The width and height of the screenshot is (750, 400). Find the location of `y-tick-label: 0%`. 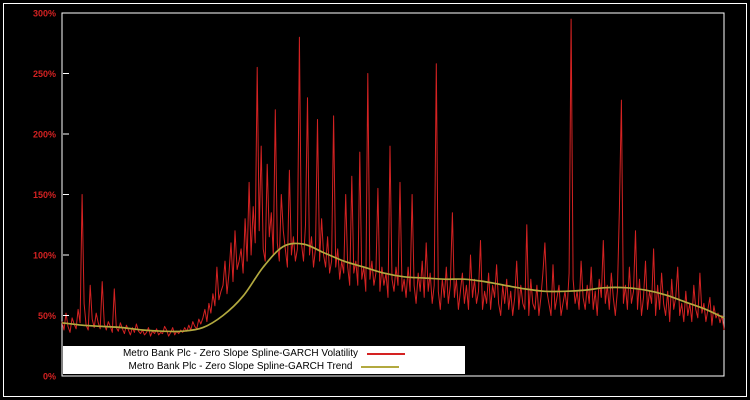

y-tick-label: 0% is located at coordinates (49, 377).